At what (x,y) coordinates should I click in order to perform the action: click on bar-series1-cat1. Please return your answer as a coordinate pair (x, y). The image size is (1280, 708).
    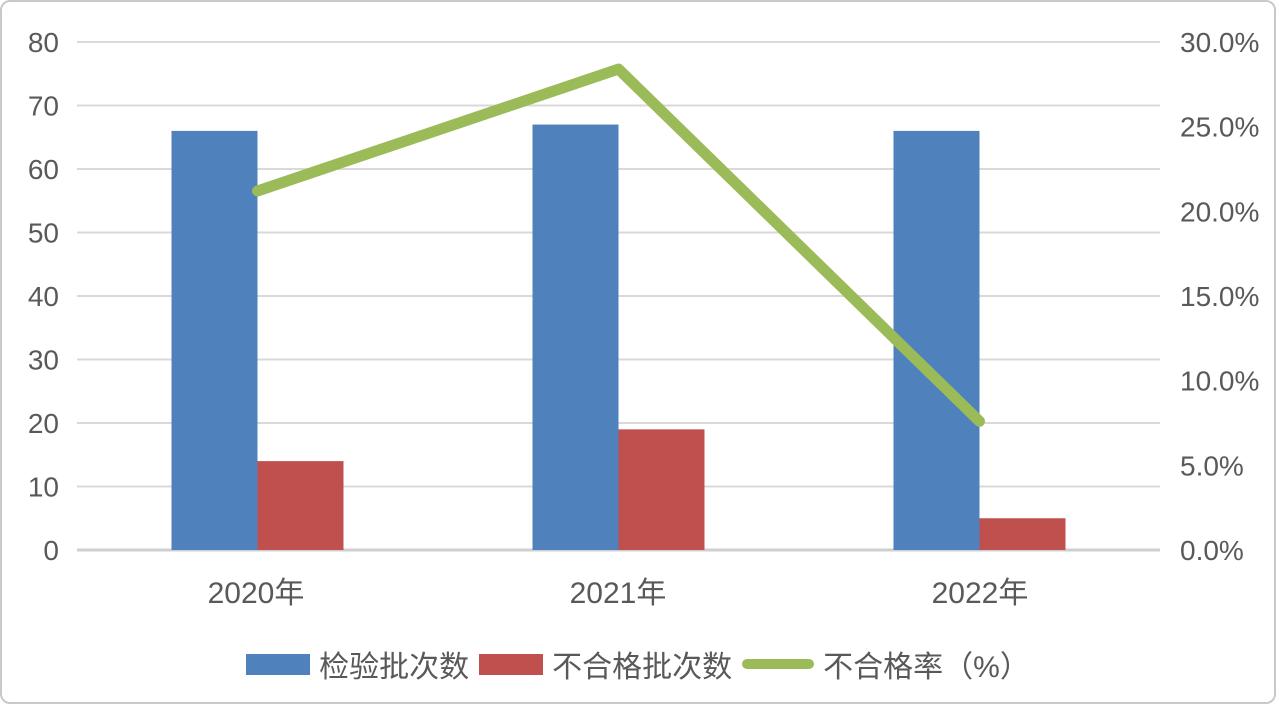
    Looking at the image, I should click on (661, 489).